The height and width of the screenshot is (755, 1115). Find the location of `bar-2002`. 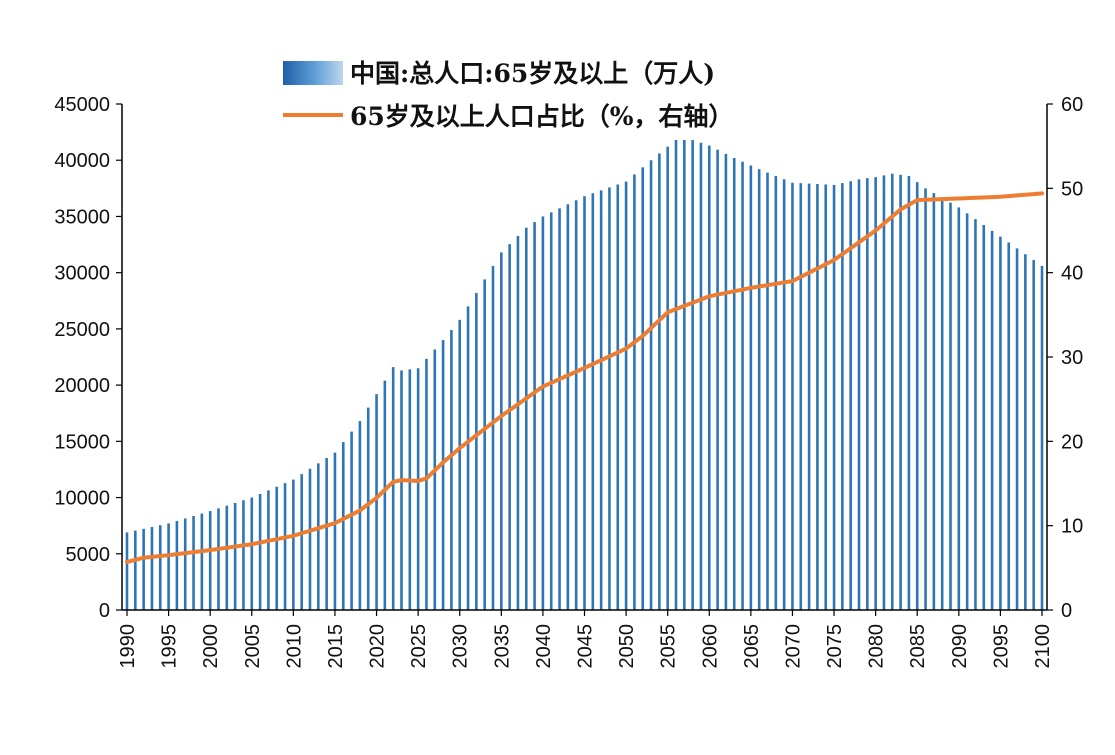

bar-2002 is located at coordinates (227, 557).